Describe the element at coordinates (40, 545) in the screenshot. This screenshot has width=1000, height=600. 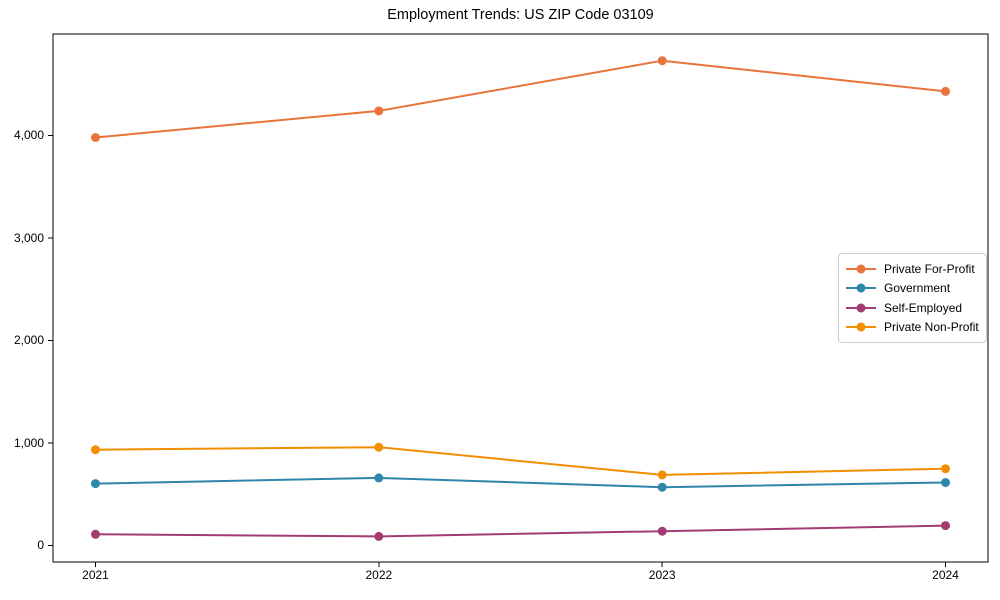
I see `y-axis-tick-label: 0` at that location.